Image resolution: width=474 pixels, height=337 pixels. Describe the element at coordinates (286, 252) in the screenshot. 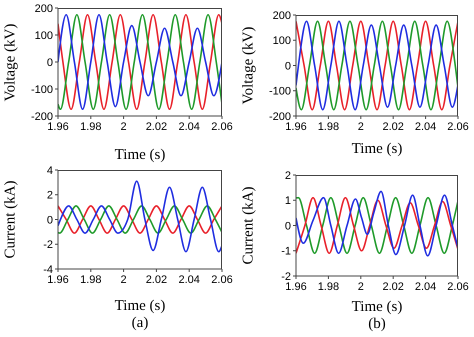

I see `y-tick-label: -1` at that location.